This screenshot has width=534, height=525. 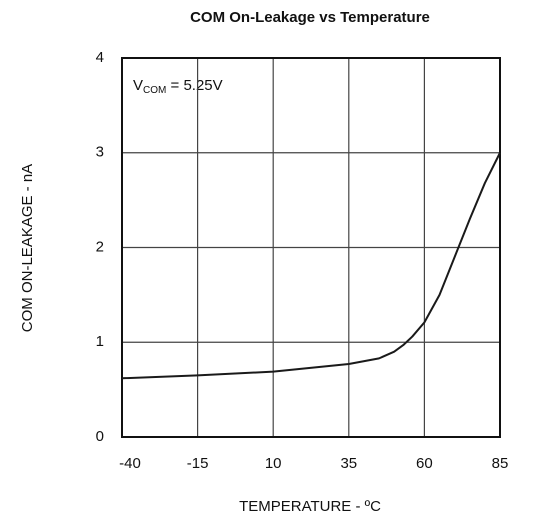 I want to click on annotation-subscript: COM, so click(x=154, y=90).